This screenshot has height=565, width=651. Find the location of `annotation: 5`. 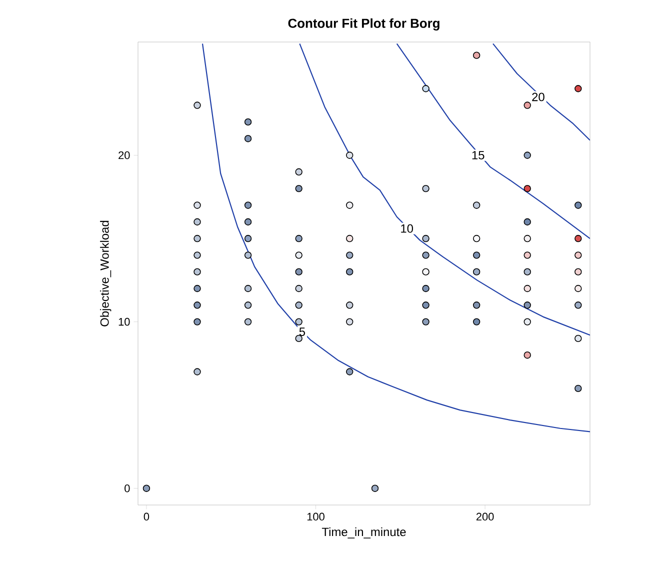

annotation: 5 is located at coordinates (302, 332).